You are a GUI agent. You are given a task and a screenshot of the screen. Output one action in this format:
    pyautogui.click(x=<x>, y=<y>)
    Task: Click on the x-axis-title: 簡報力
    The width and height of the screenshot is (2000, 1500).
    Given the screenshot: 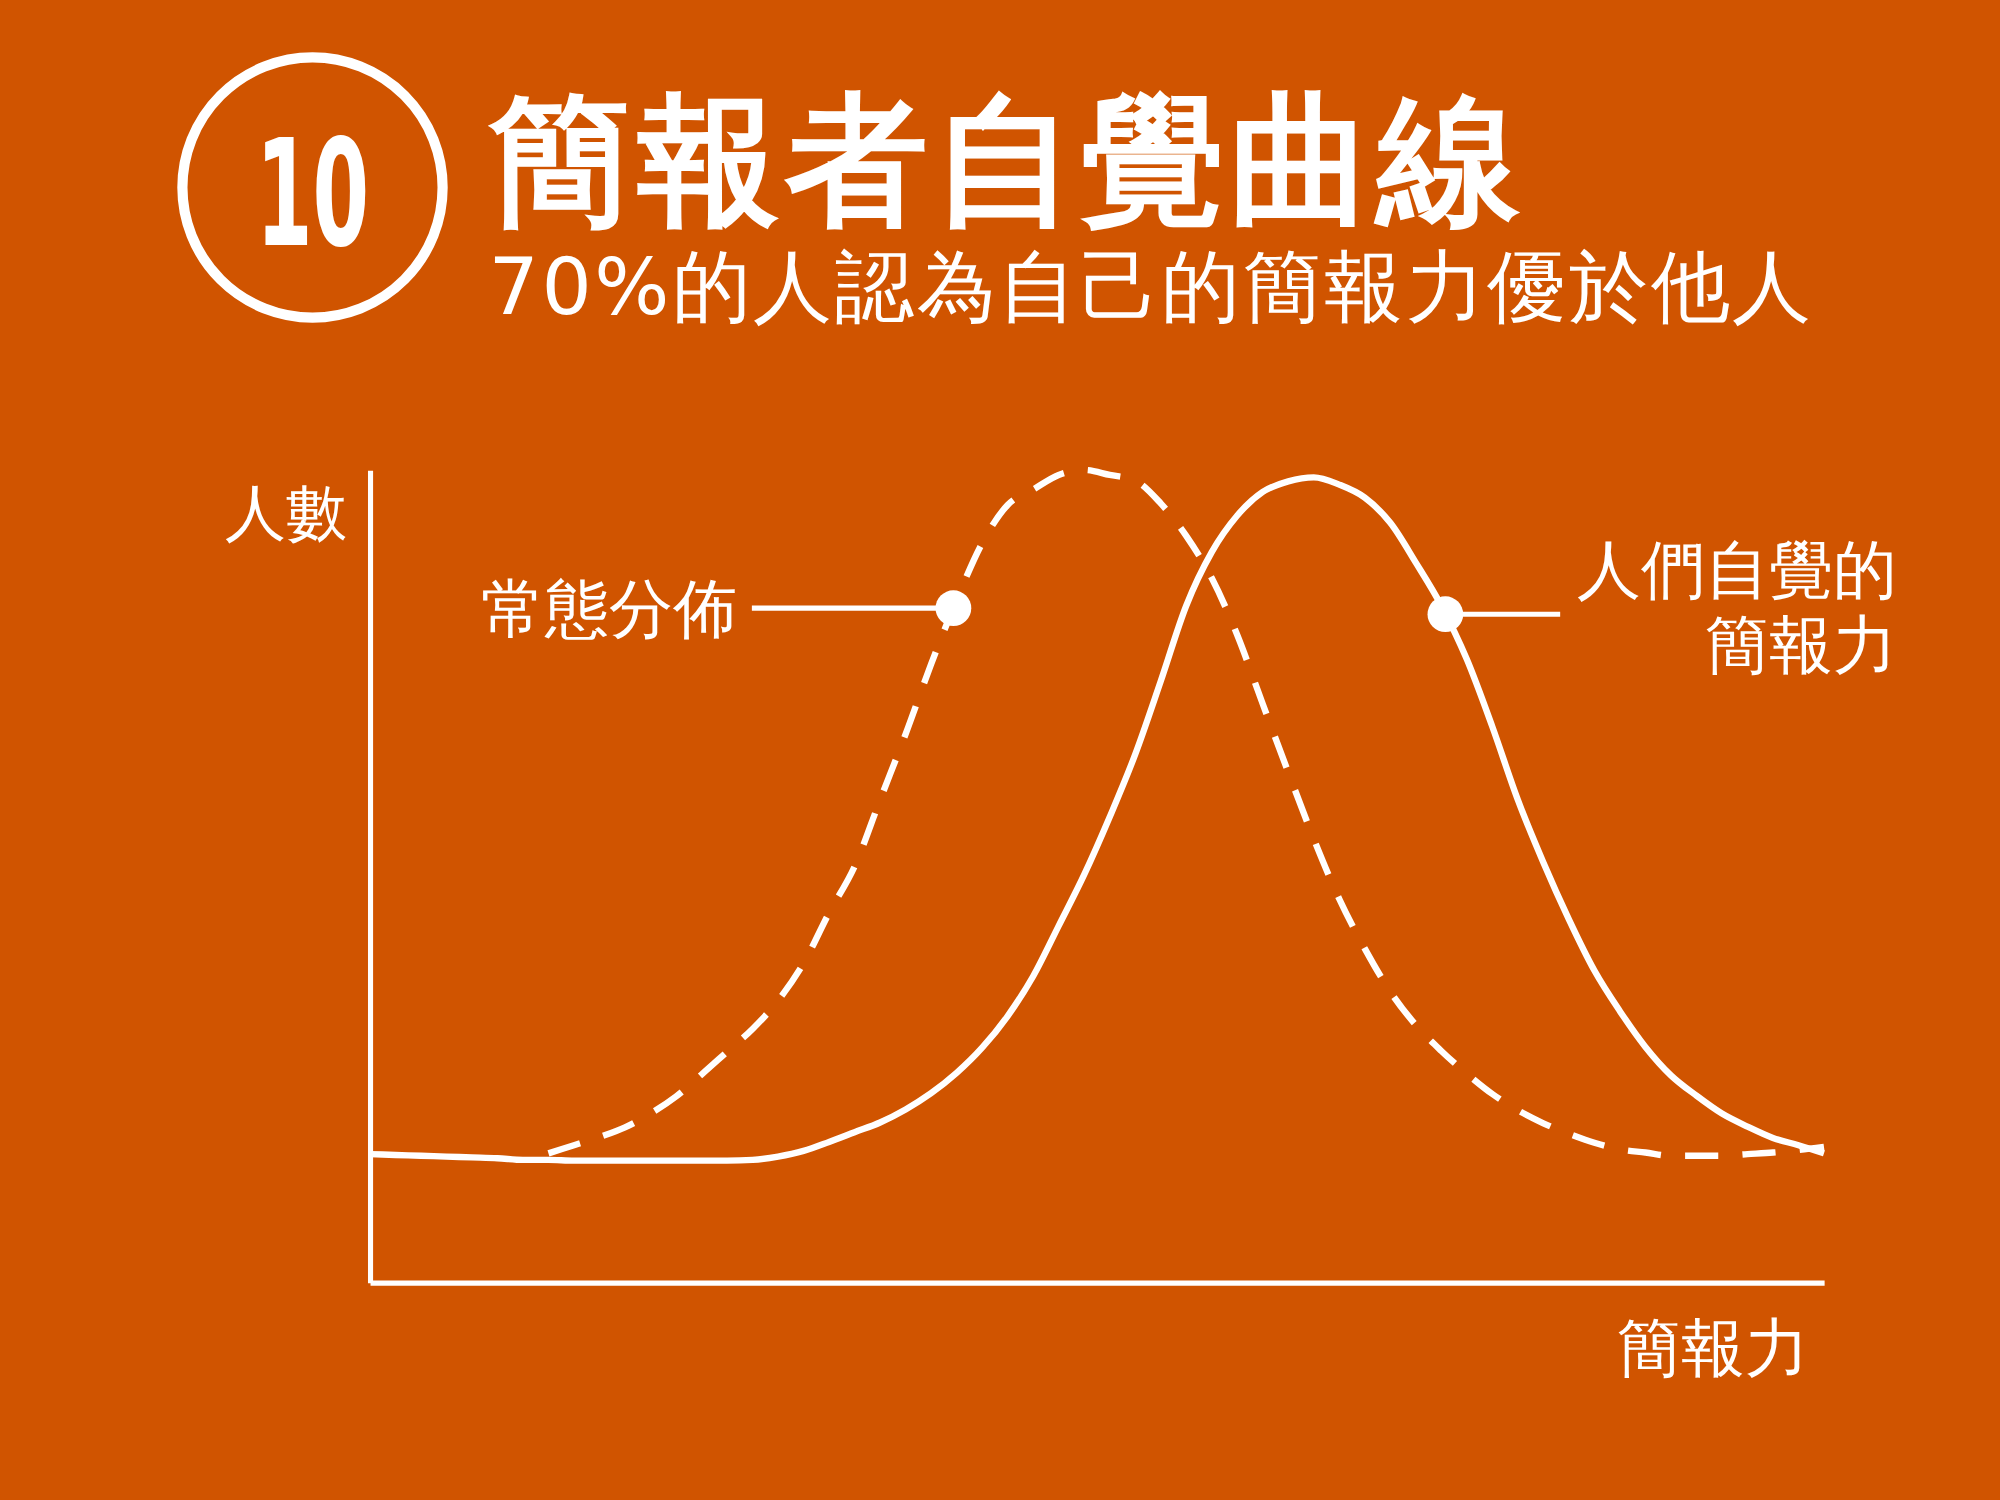 What is the action you would take?
    pyautogui.click(x=1712, y=1347)
    